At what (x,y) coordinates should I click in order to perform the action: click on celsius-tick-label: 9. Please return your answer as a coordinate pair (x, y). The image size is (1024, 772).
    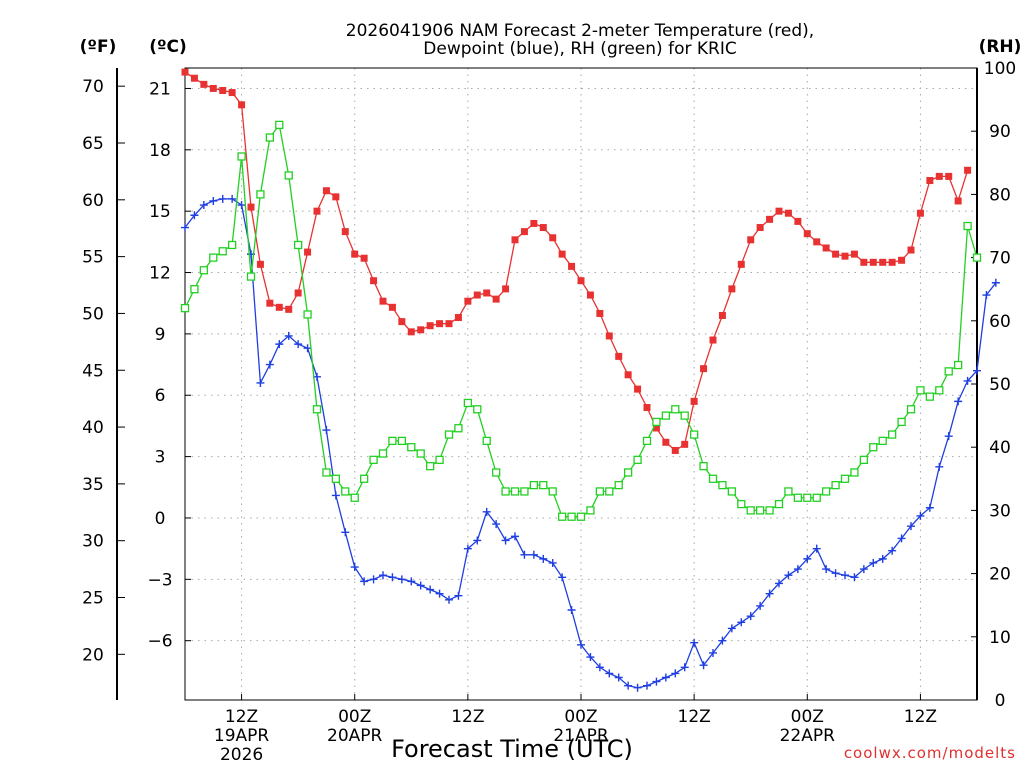
    Looking at the image, I should click on (160, 335).